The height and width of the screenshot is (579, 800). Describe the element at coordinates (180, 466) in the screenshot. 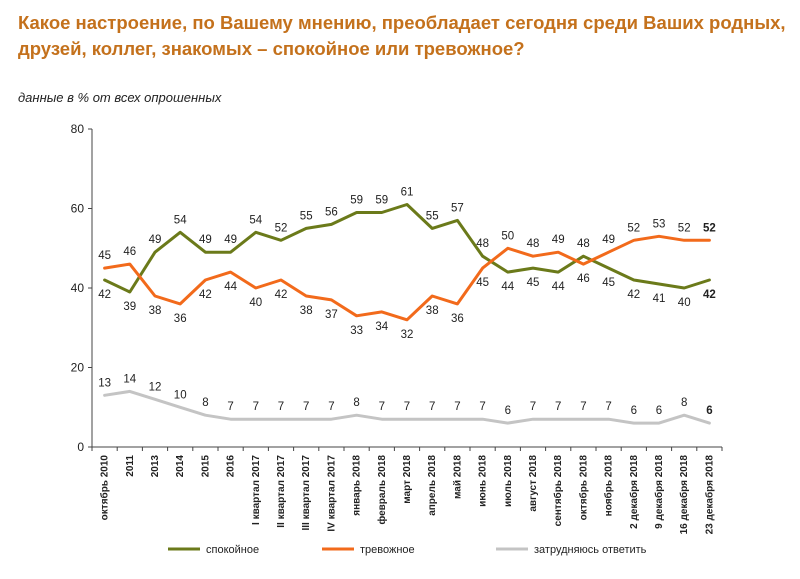

I see `x-tick-label: 2014` at that location.